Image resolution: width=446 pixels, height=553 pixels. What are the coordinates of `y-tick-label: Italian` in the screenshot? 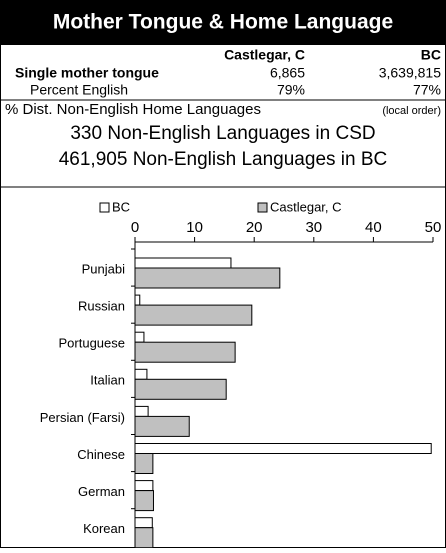 It's located at (107, 380).